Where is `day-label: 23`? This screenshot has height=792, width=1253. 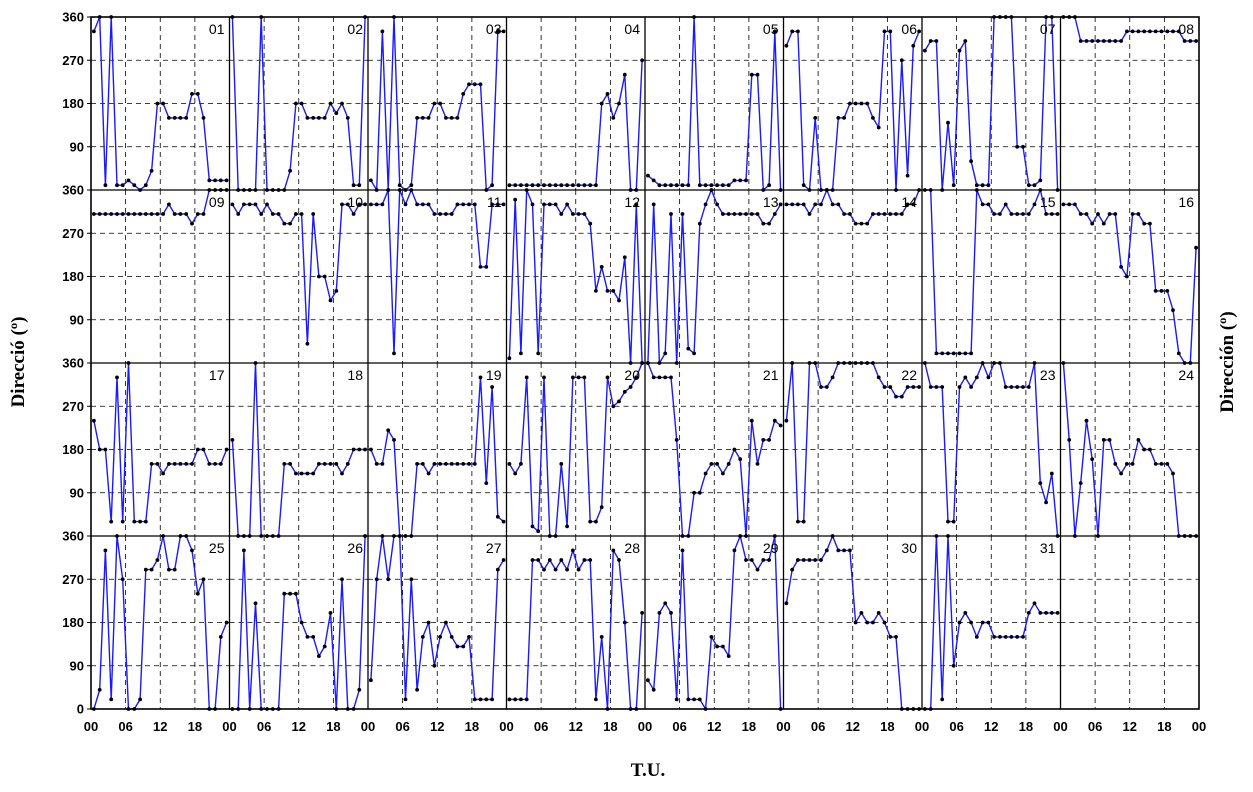
day-label: 23 is located at coordinates (1048, 375).